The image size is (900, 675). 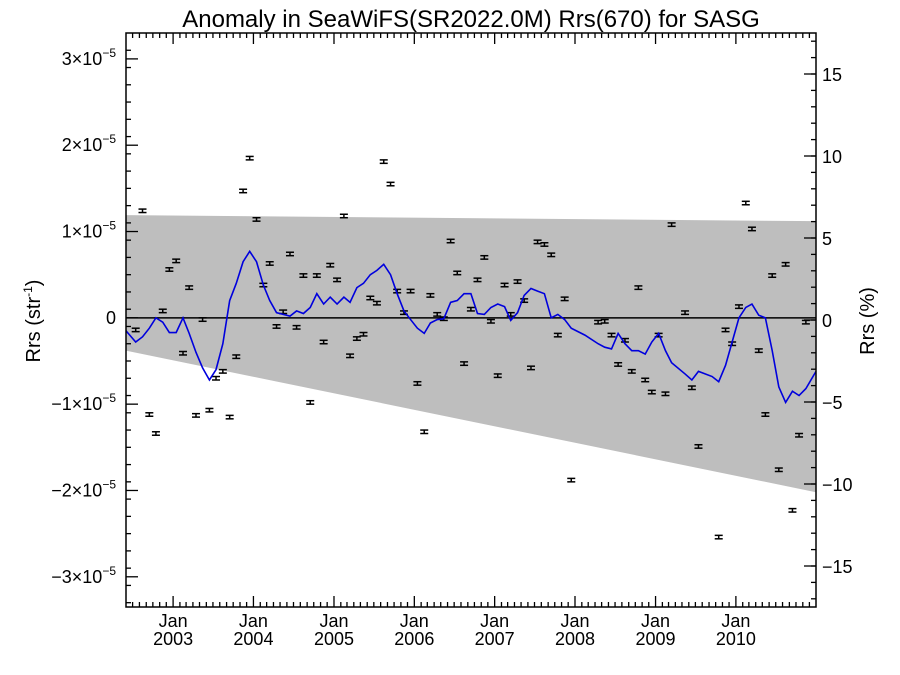 What do you see at coordinates (76, 404) in the screenshot?
I see `y-left-tick-mantissa: −1×10` at bounding box center [76, 404].